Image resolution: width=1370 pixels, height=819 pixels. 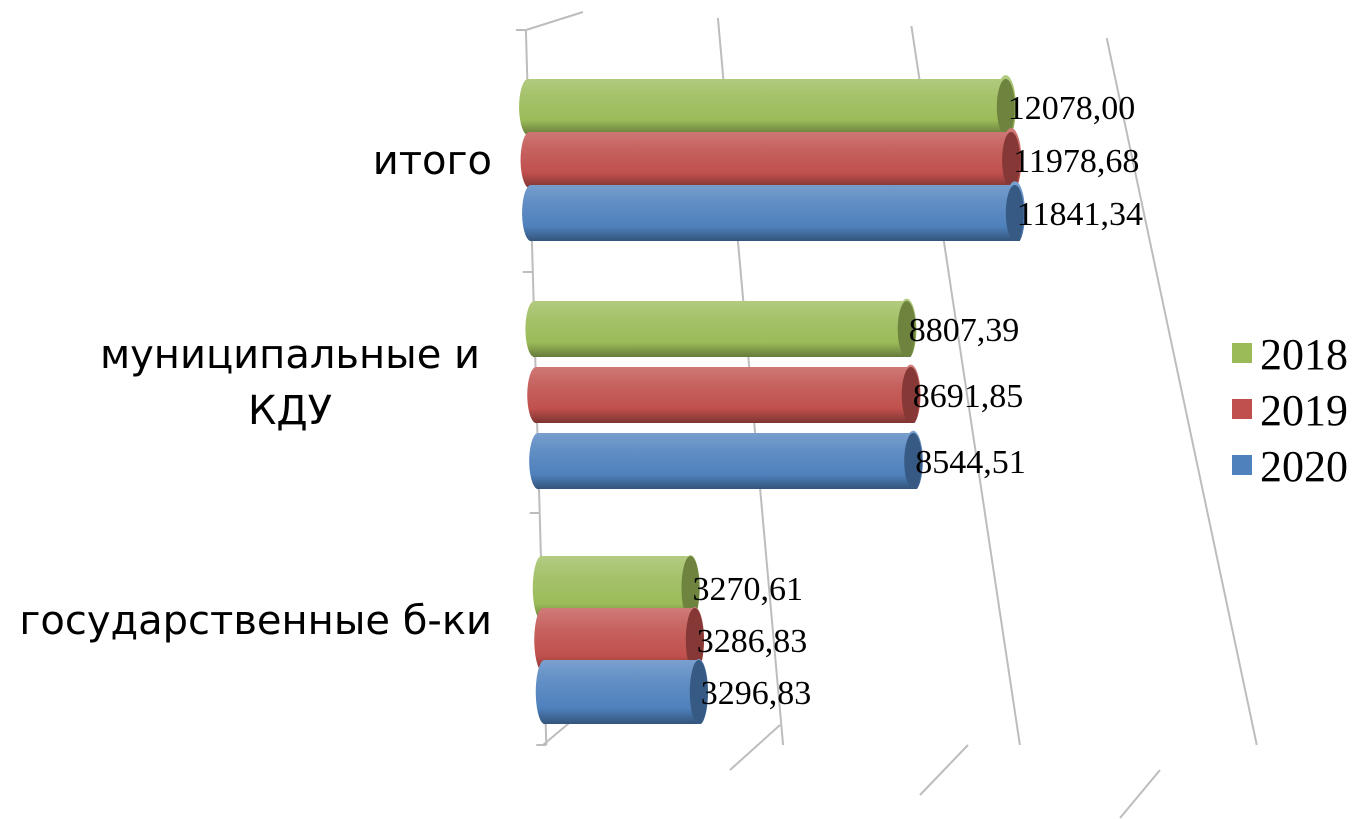 I want to click on value-label-2020-итого: 11841,34, so click(x=1080, y=214).